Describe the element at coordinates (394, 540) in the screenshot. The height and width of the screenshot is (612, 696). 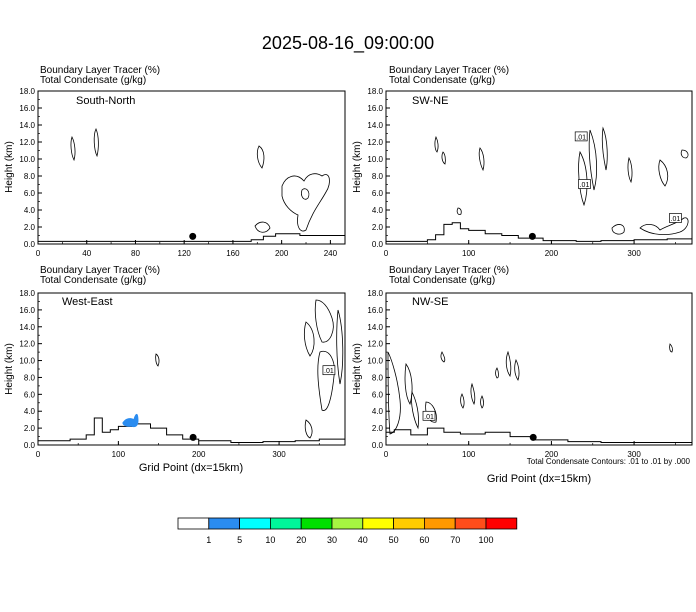
I see `colorbar-label: 50` at that location.